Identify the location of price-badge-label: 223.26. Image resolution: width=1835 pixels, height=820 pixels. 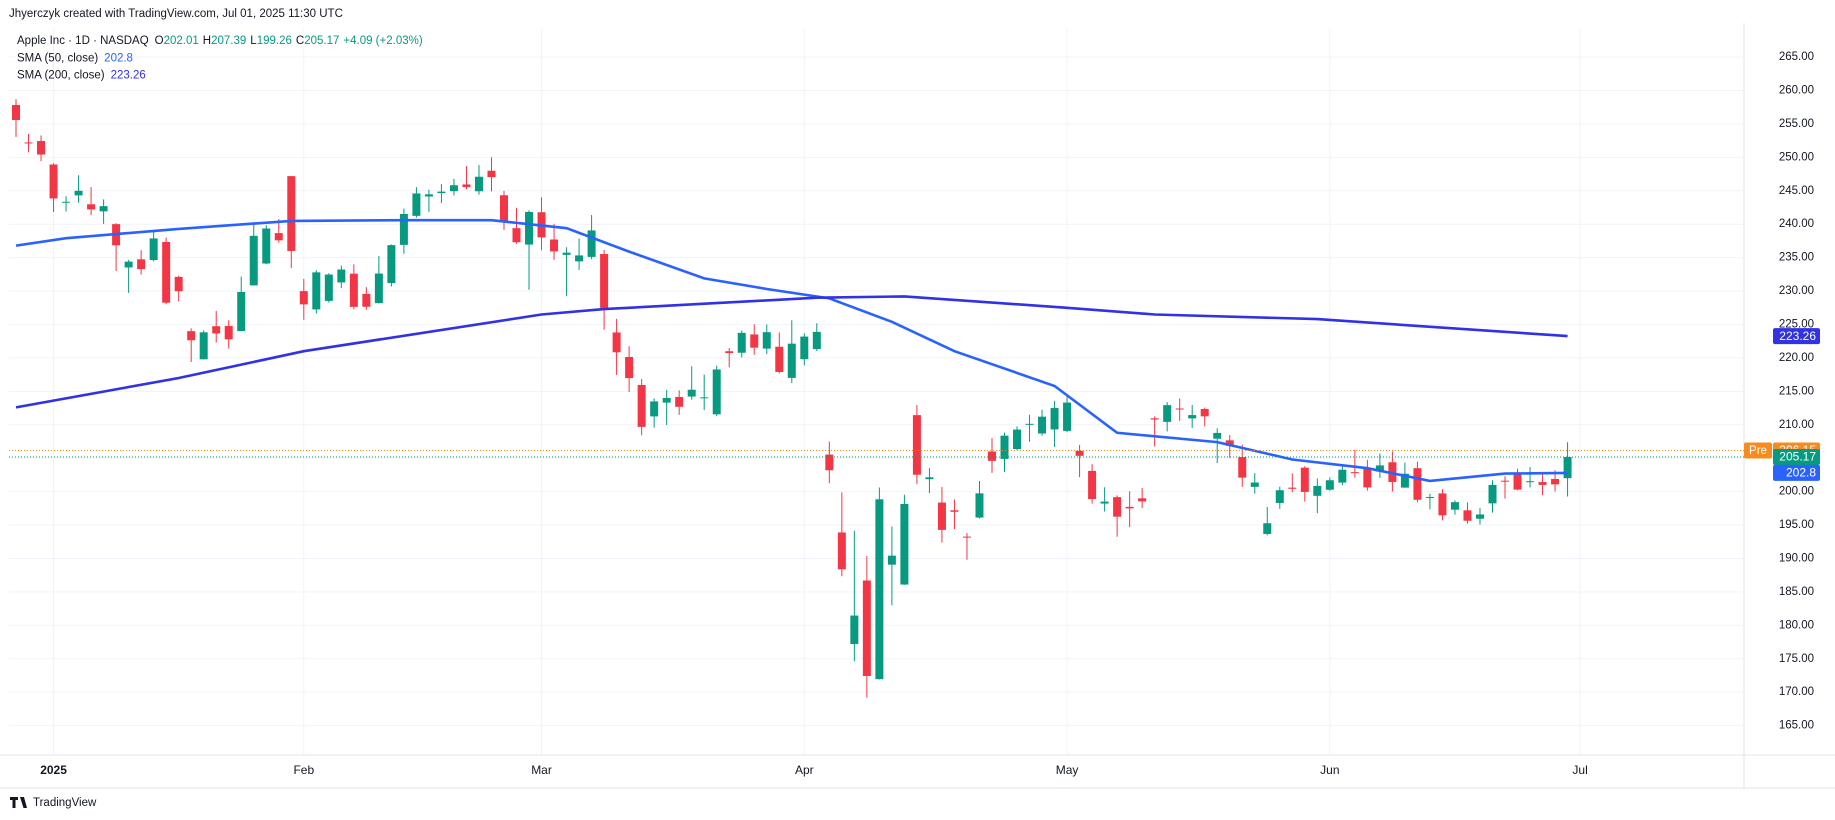
(1797, 336).